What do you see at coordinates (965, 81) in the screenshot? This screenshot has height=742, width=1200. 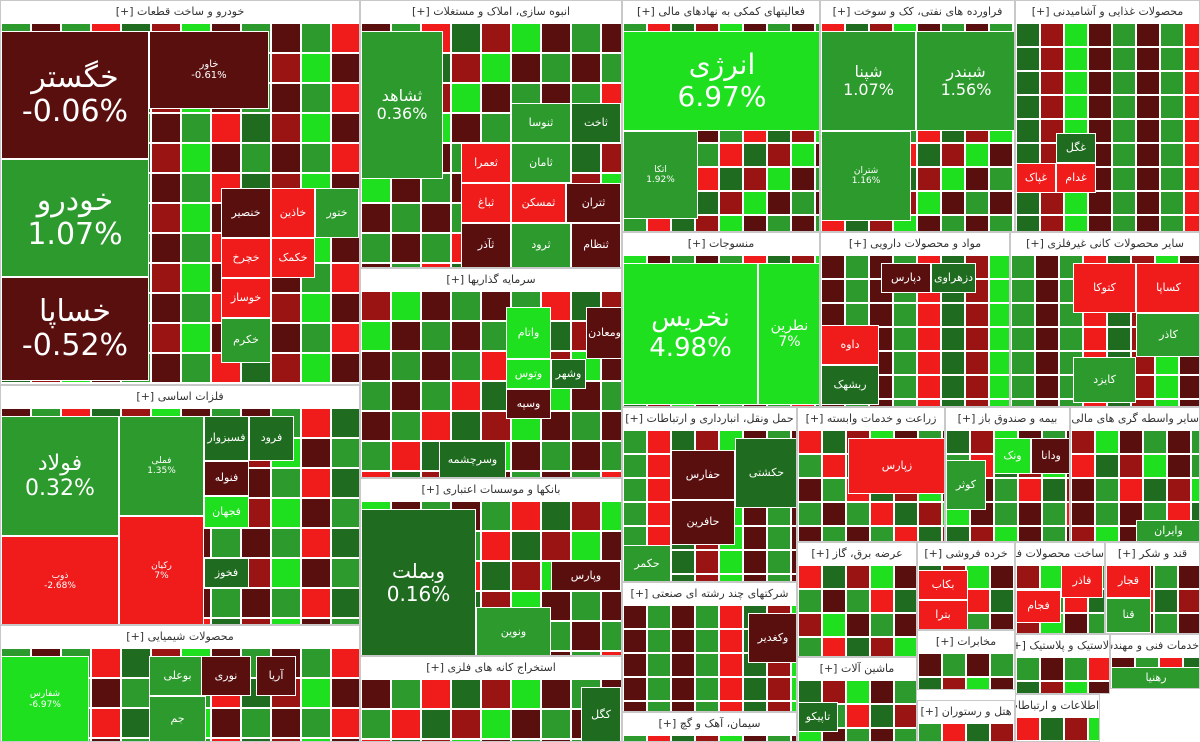 I see `stock-tile: شبندر 1.56%` at bounding box center [965, 81].